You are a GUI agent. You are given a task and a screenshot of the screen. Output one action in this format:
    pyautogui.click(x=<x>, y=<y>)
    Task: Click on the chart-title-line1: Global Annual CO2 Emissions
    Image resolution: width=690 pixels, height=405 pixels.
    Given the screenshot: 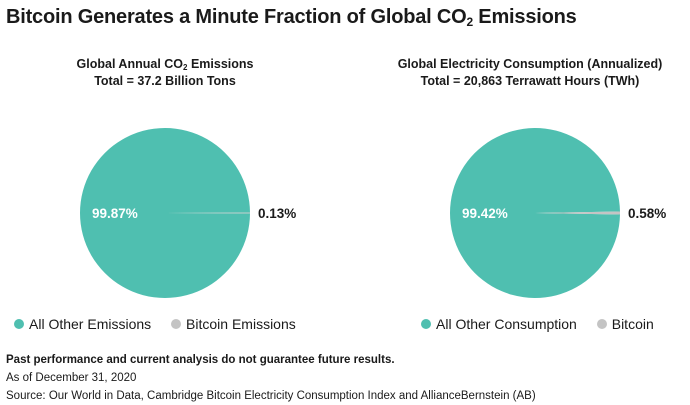 What is the action you would take?
    pyautogui.click(x=165, y=64)
    